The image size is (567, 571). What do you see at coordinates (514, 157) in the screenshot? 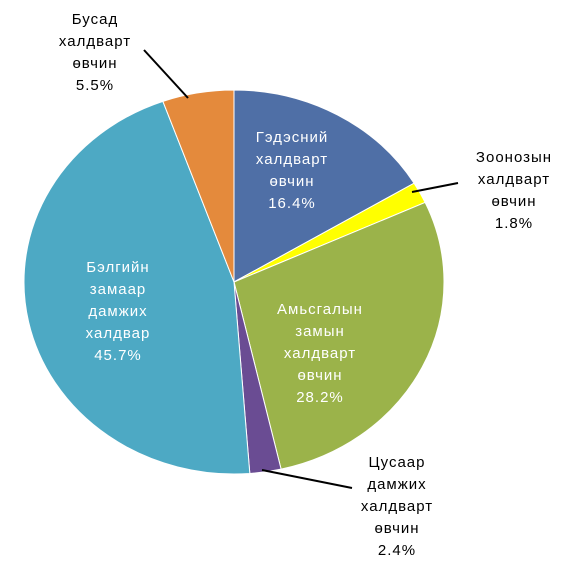
I see `label-line: Зоонозын` at bounding box center [514, 157].